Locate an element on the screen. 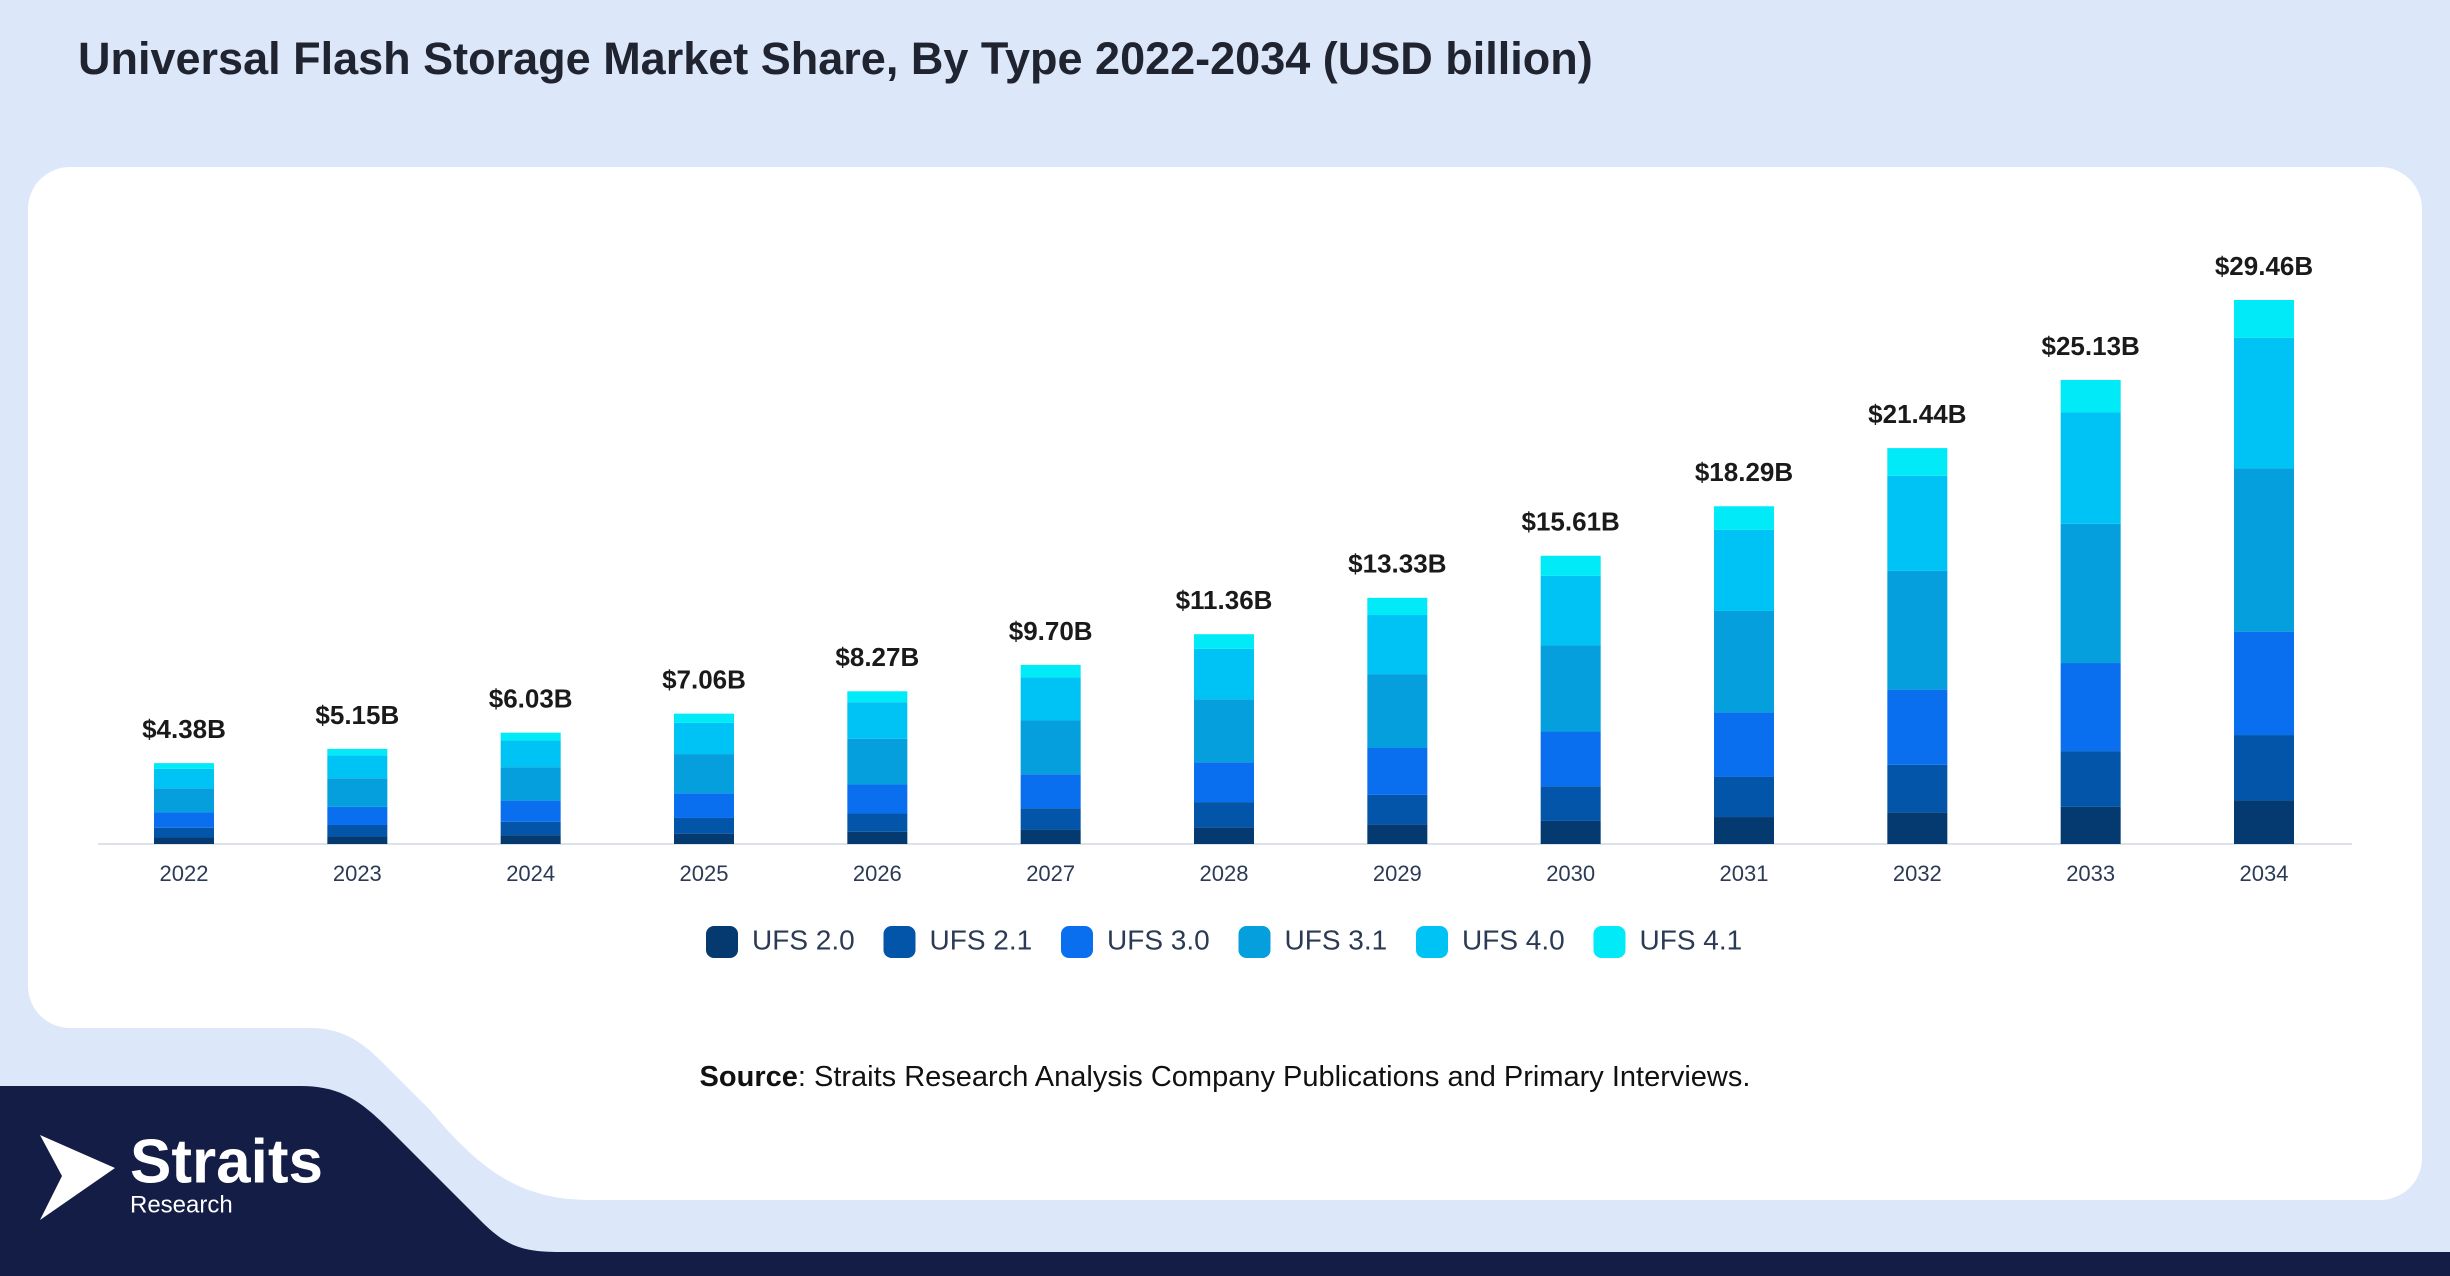 The width and height of the screenshot is (2450, 1276). logo-sub: Research is located at coordinates (181, 1204).